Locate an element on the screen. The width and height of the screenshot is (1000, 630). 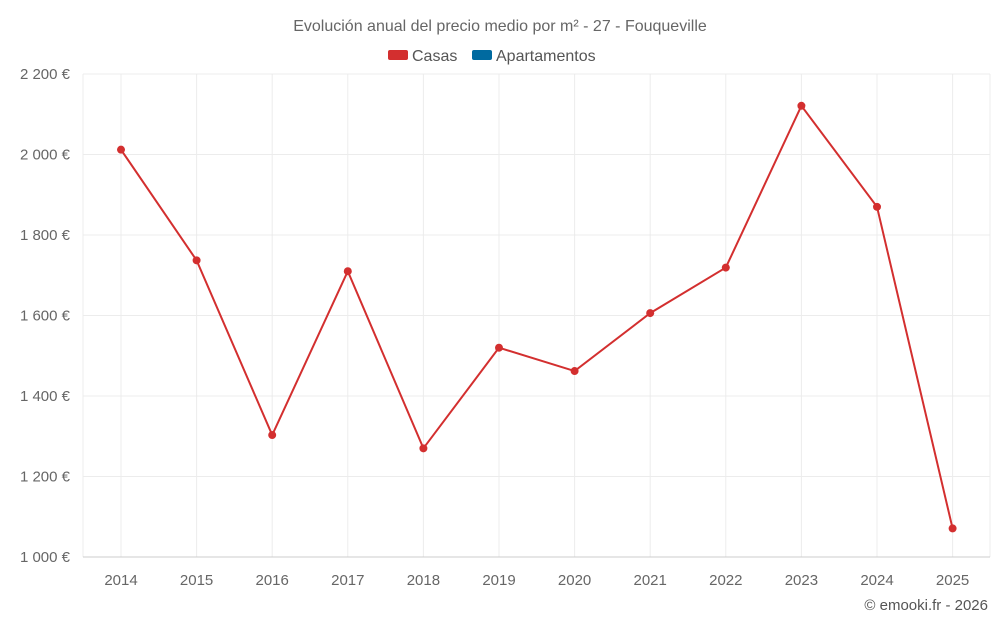
x-tick-label: 2017 is located at coordinates (347, 580).